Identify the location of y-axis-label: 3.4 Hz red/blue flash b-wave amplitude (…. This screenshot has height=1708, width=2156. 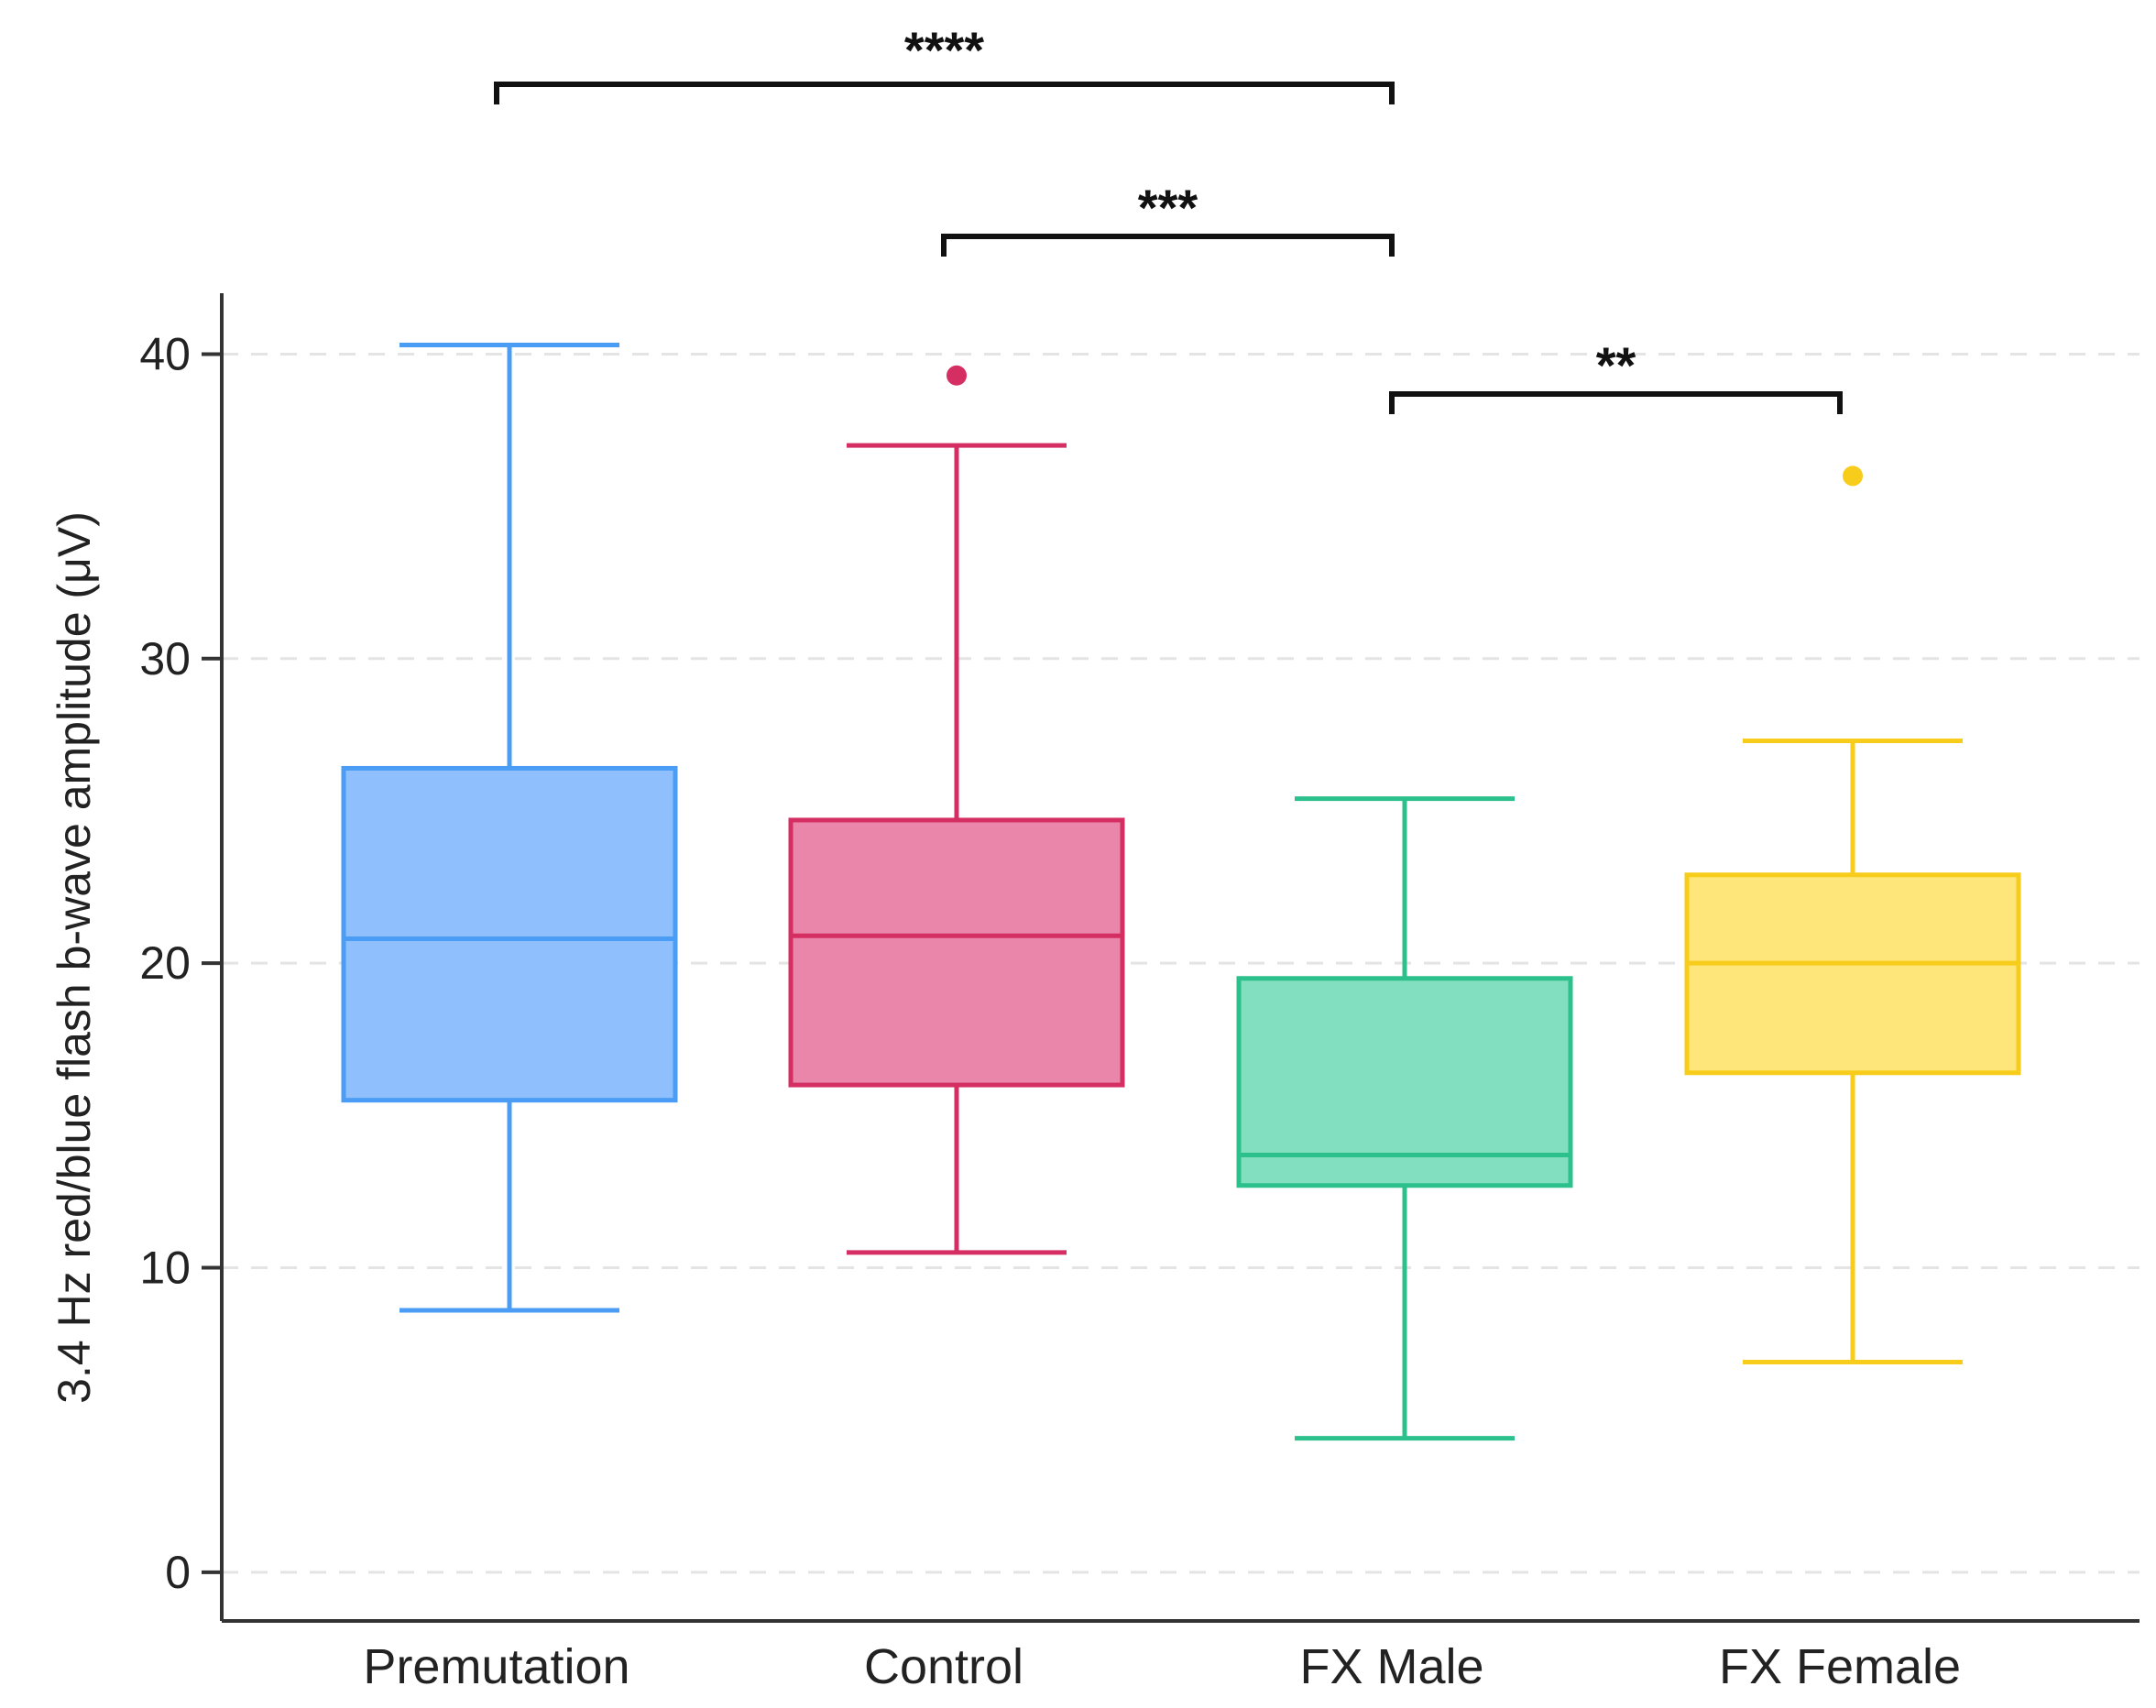
(74, 957).